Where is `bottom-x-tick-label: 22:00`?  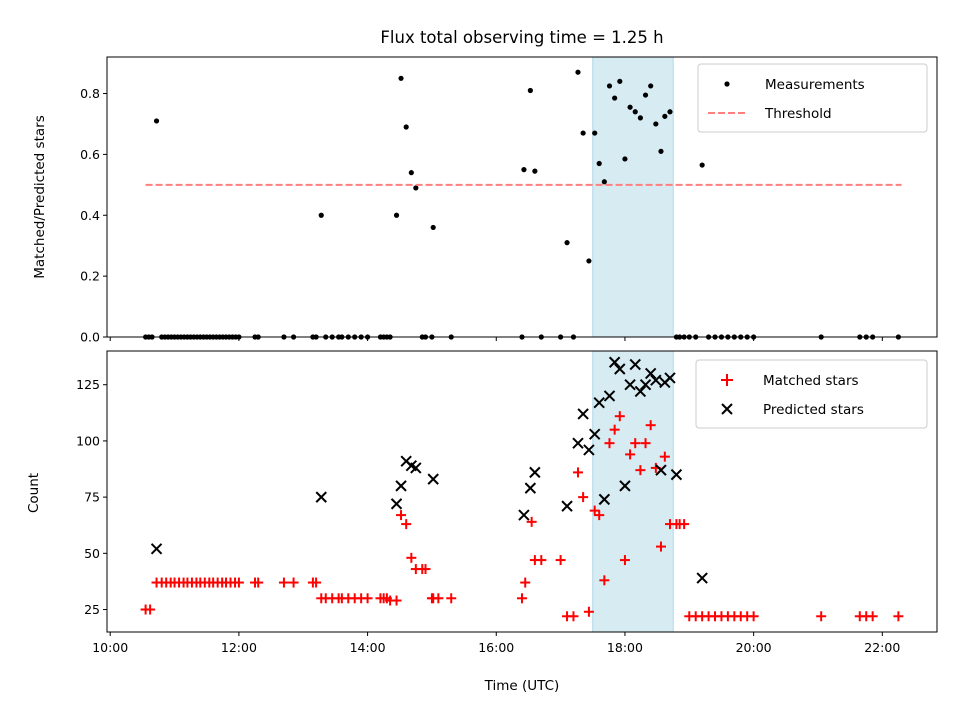 bottom-x-tick-label: 22:00 is located at coordinates (882, 647).